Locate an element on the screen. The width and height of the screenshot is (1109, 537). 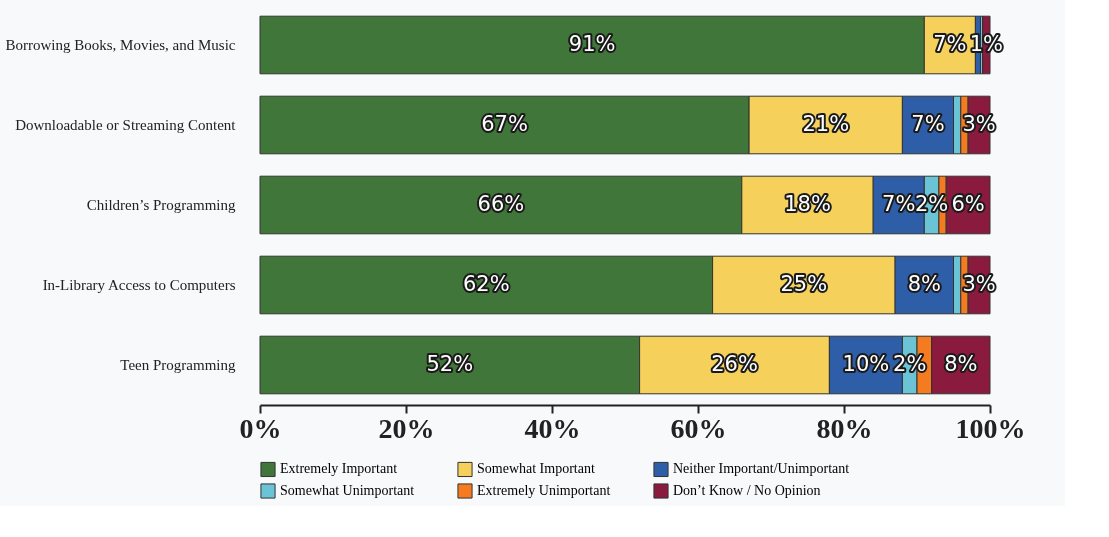
x-tick-label: 80% is located at coordinates (844, 428).